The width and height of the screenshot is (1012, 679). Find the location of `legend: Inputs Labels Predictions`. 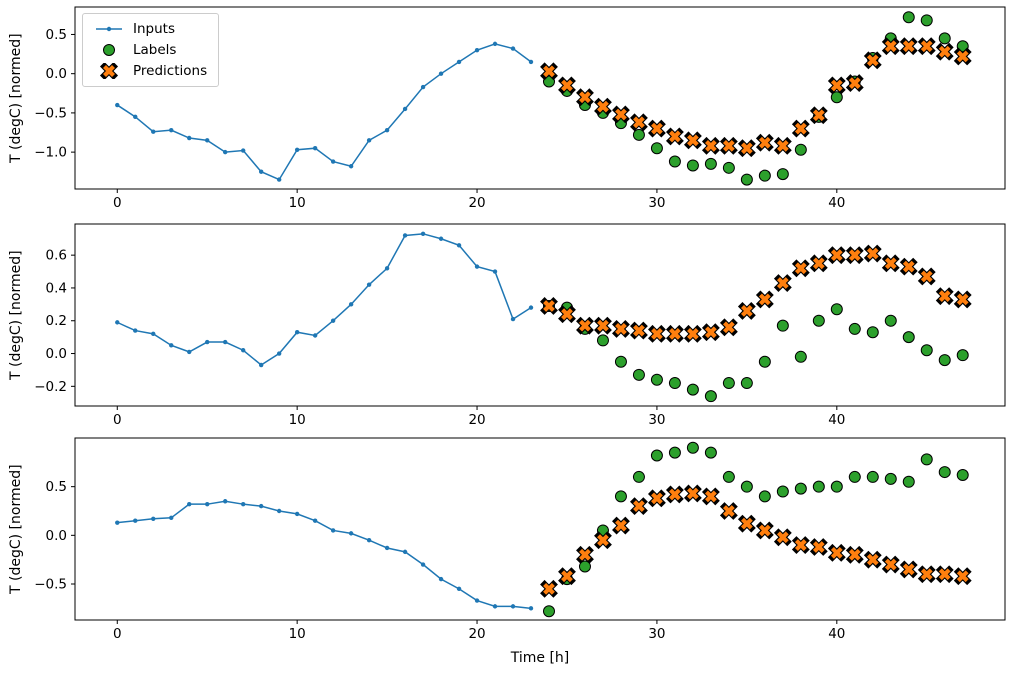

legend: Inputs Labels Predictions is located at coordinates (151, 50).